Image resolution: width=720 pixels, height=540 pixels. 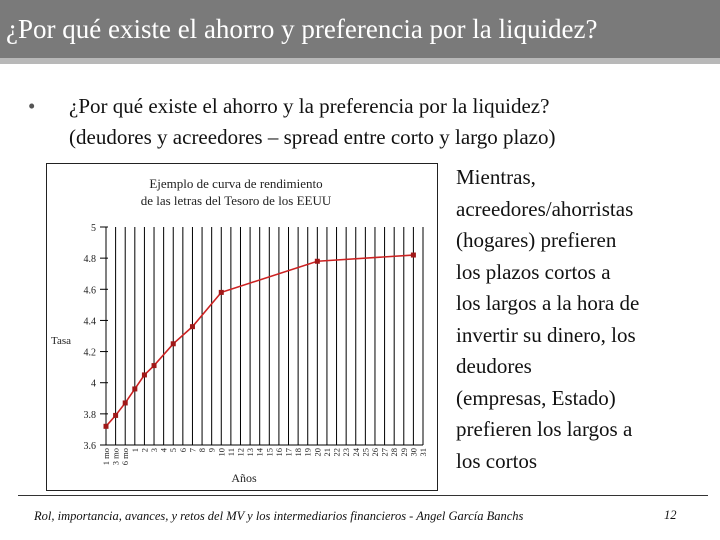 I want to click on side-text-line: Mientras,, so click(x=496, y=177).